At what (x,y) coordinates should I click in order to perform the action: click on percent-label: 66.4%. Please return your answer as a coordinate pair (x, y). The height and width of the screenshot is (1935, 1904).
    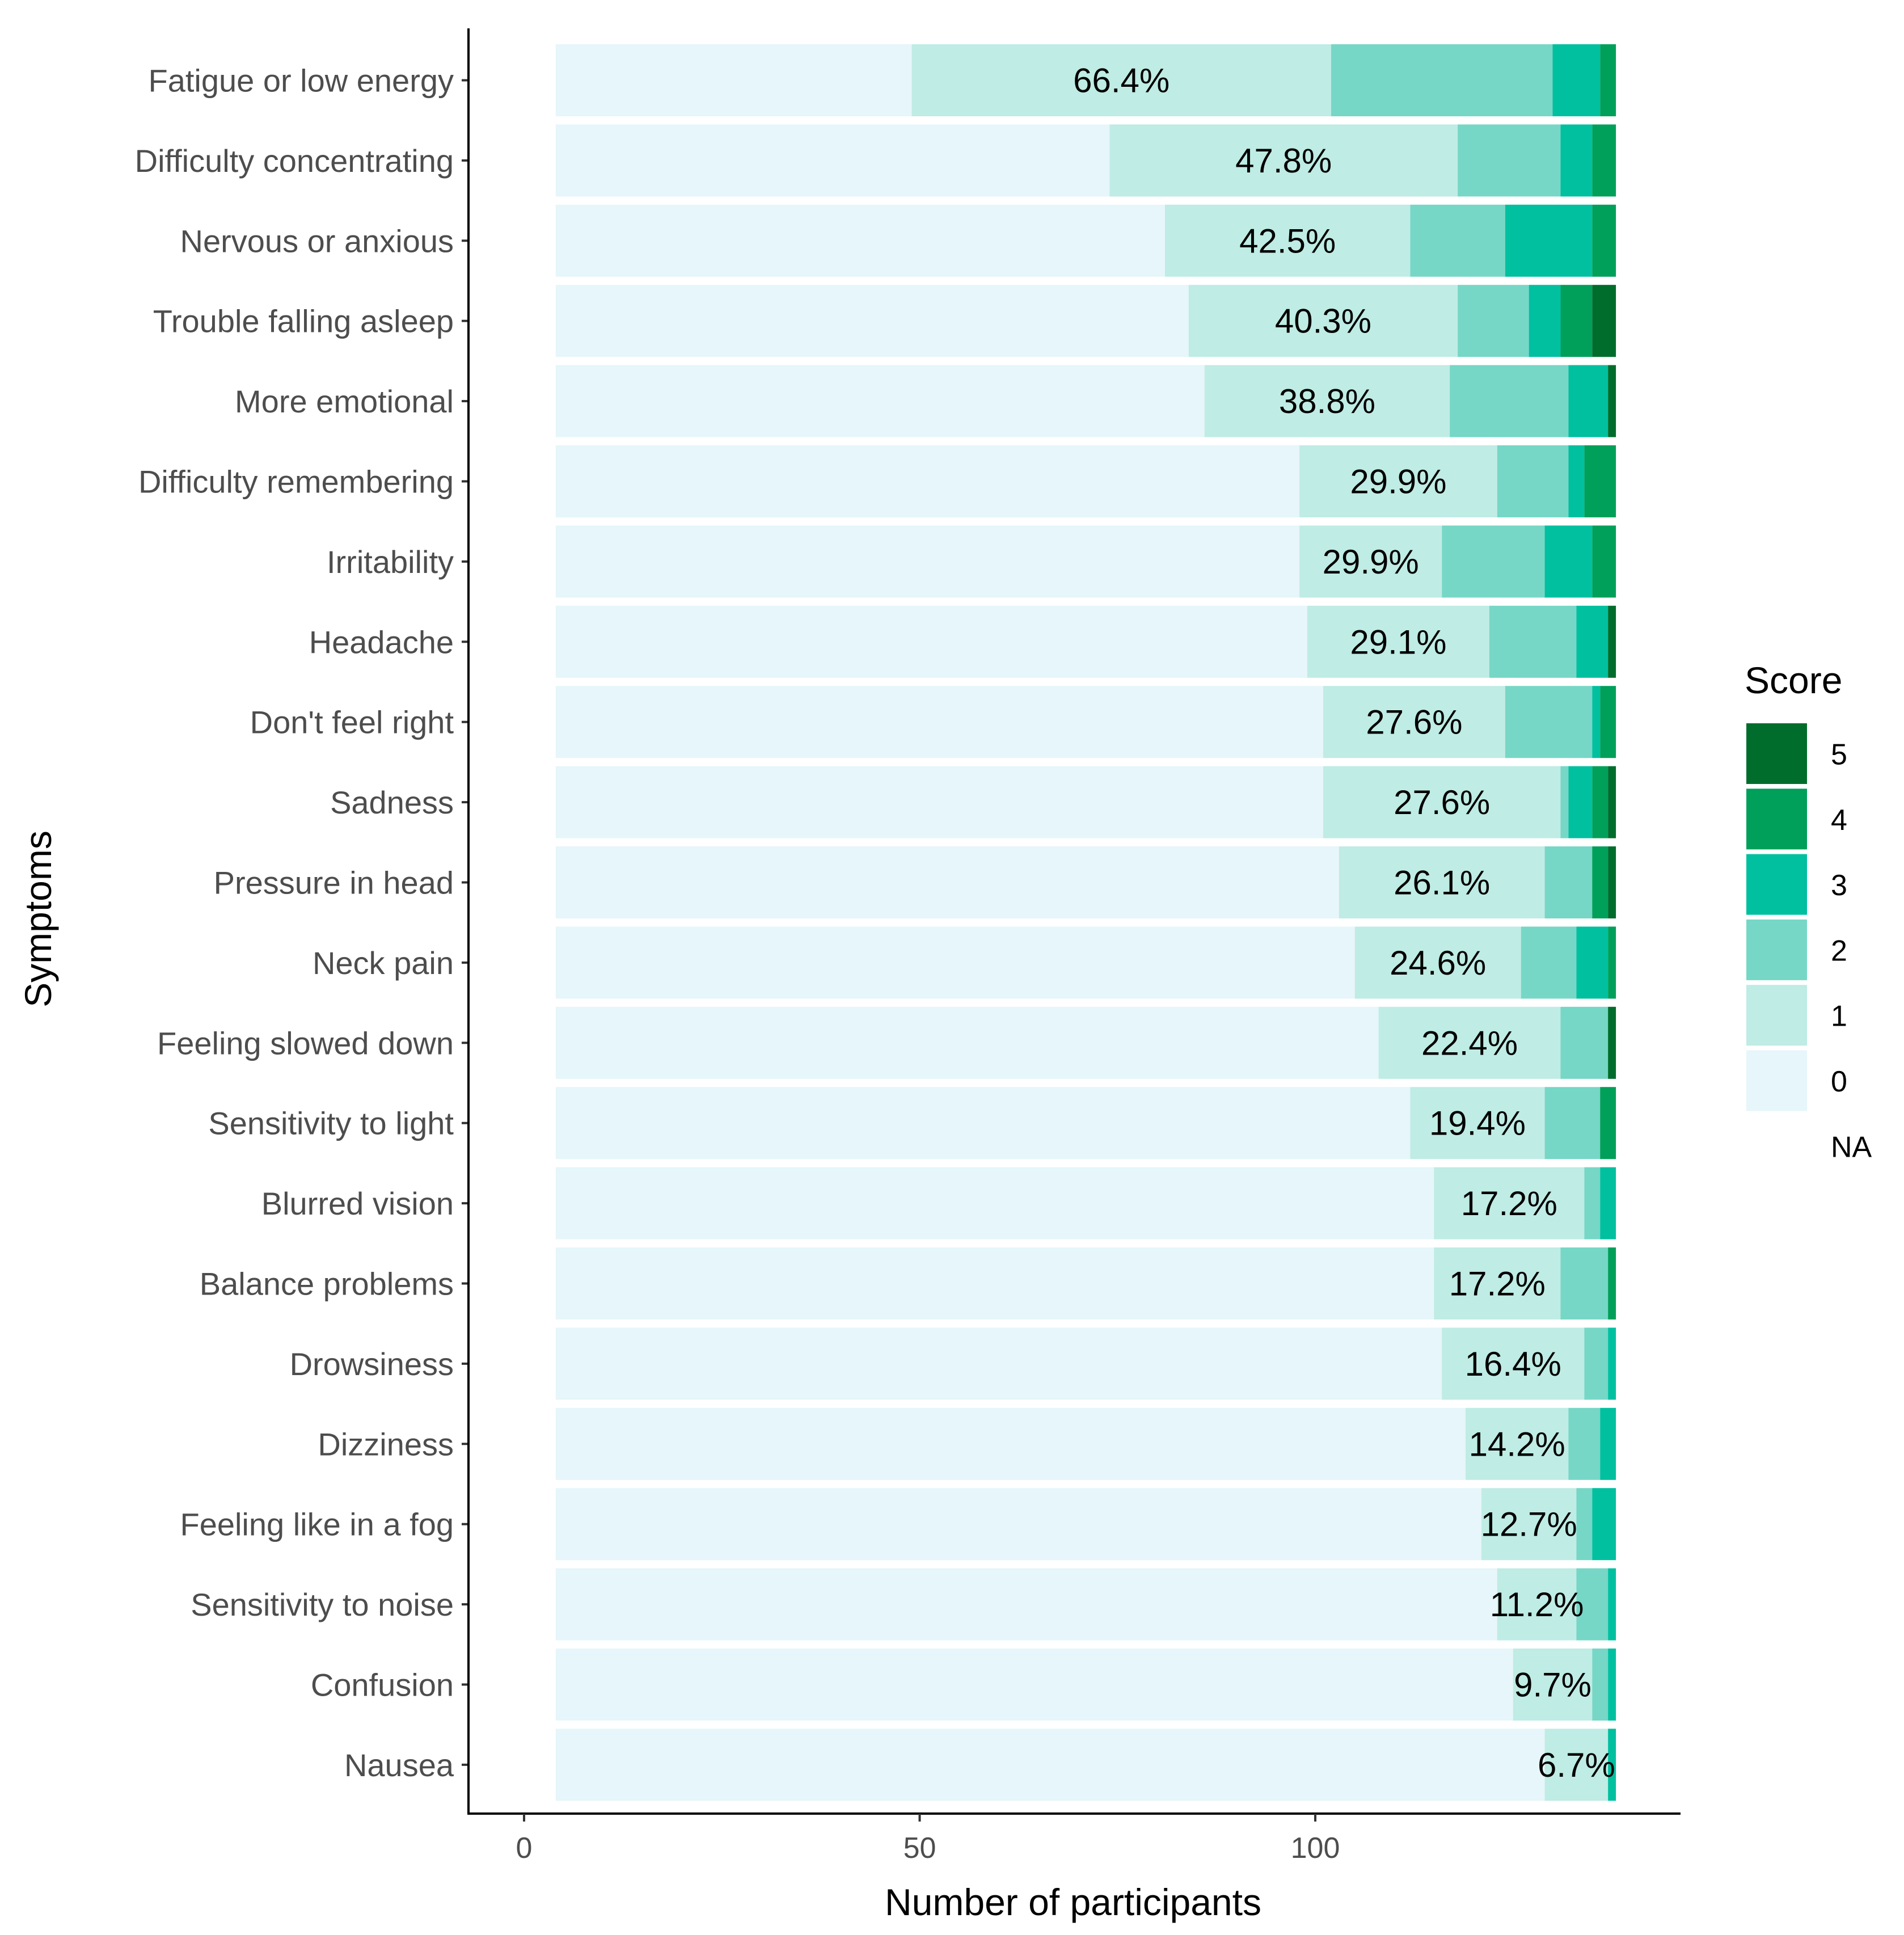
    Looking at the image, I should click on (1121, 81).